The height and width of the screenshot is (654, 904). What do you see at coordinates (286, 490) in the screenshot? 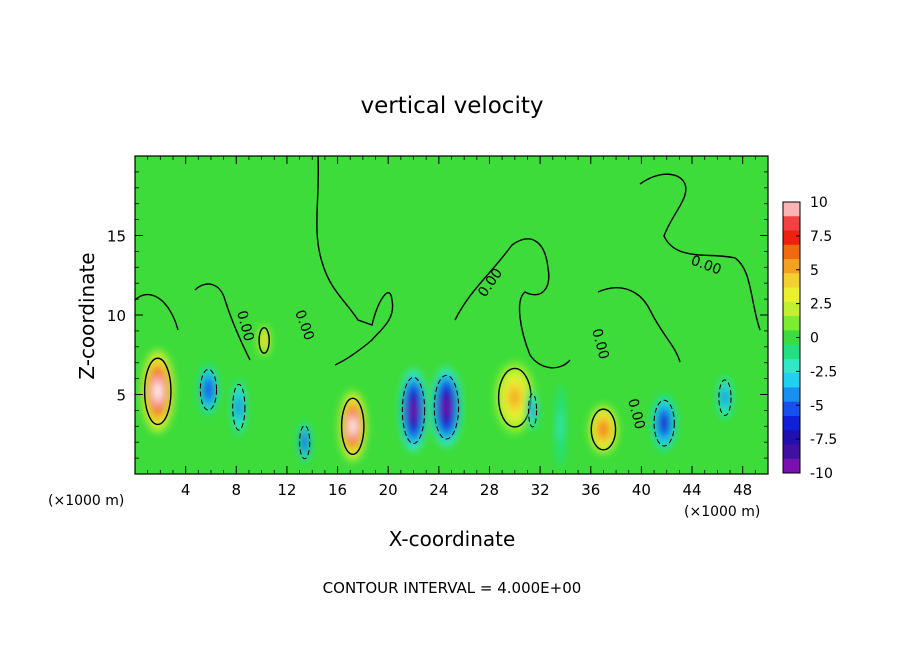
I see `x-tick-label: 12` at bounding box center [286, 490].